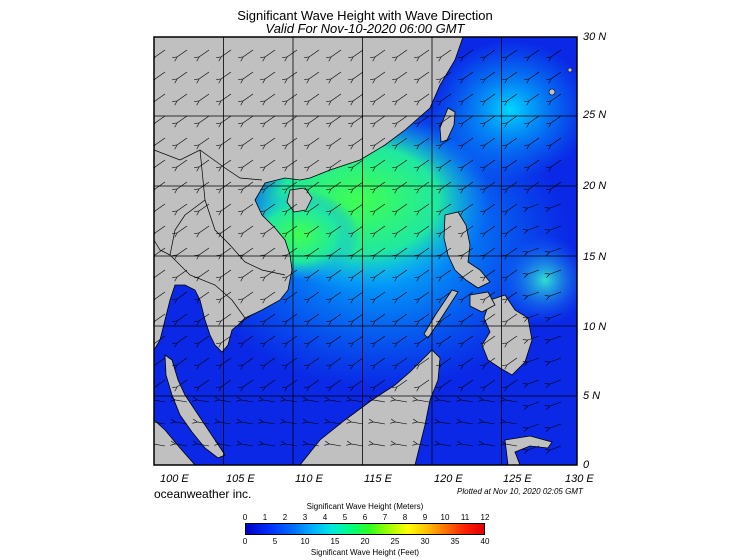 Image resolution: width=755 pixels, height=560 pixels. Describe the element at coordinates (447, 125) in the screenshot. I see `land-taiwan` at that location.